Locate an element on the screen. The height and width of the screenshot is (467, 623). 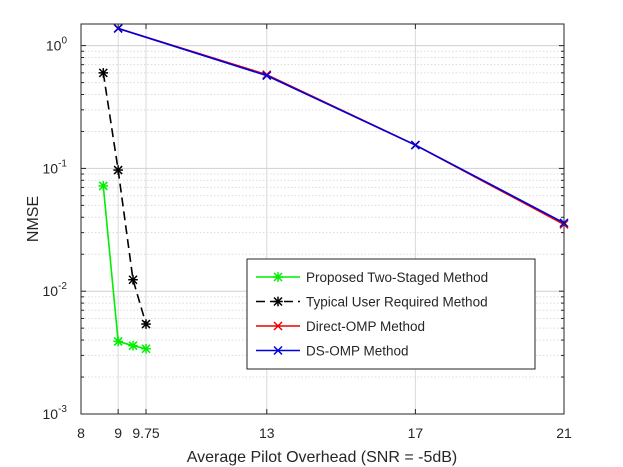
y-axis-title: NMSE is located at coordinates (33, 219).